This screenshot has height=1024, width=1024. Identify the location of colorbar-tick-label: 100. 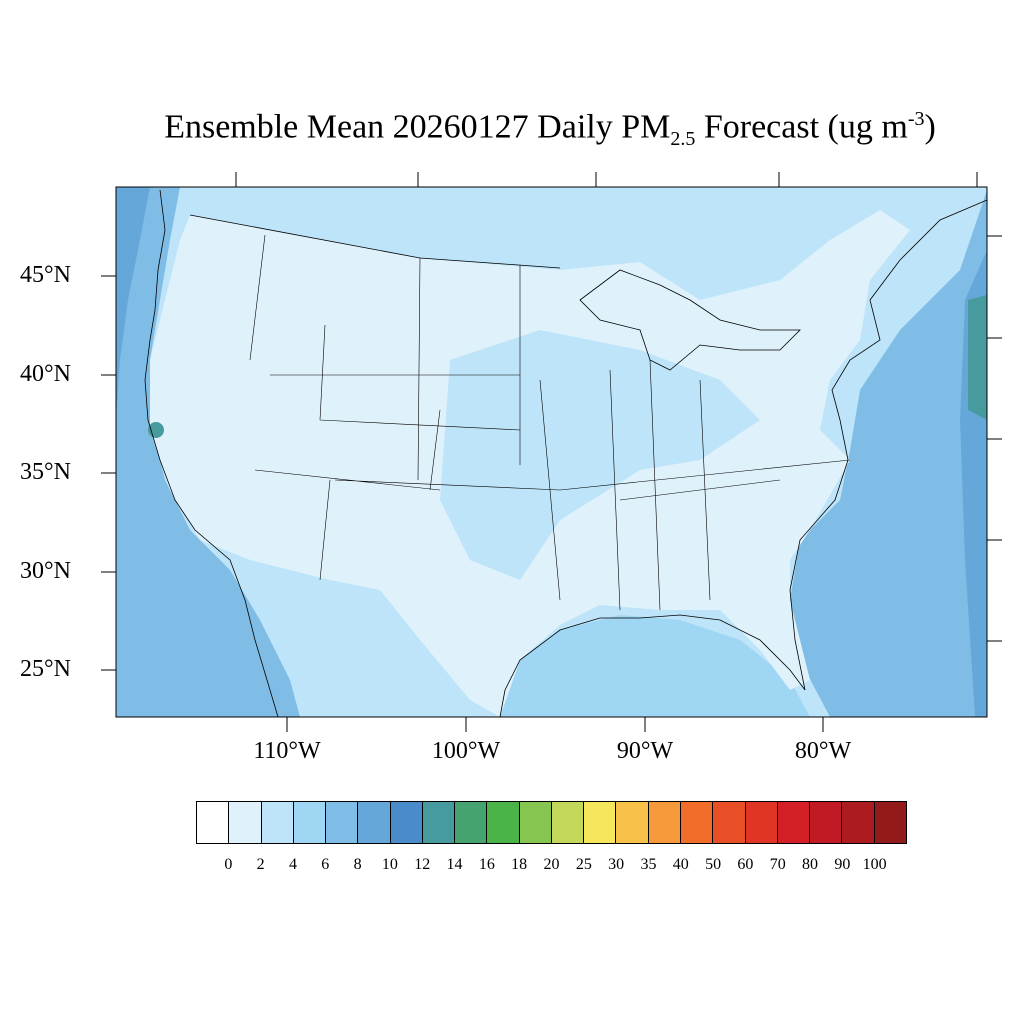
(874, 864).